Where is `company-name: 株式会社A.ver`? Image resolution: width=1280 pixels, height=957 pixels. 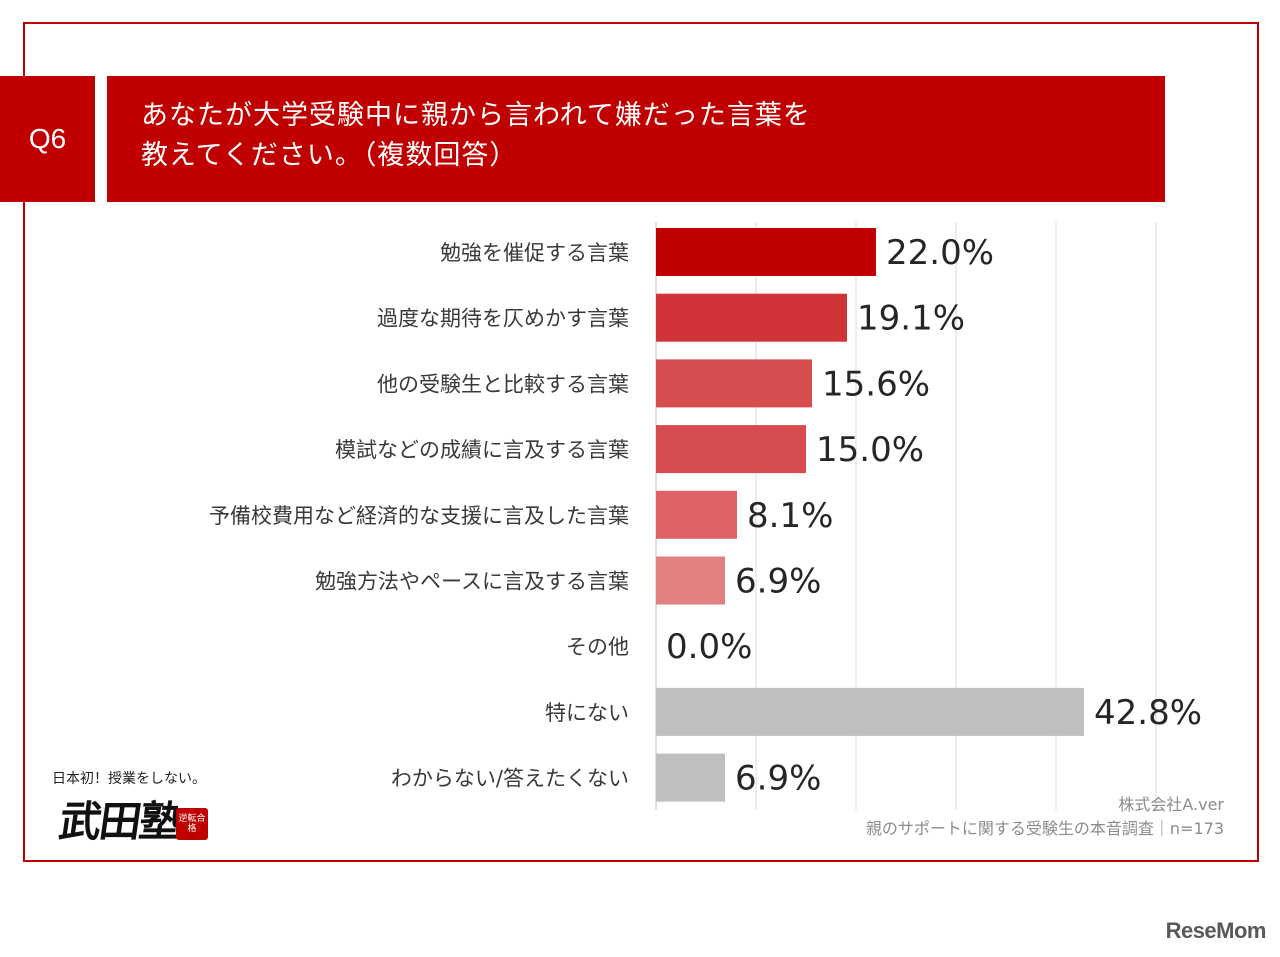
company-name: 株式会社A.ver is located at coordinates (1171, 804).